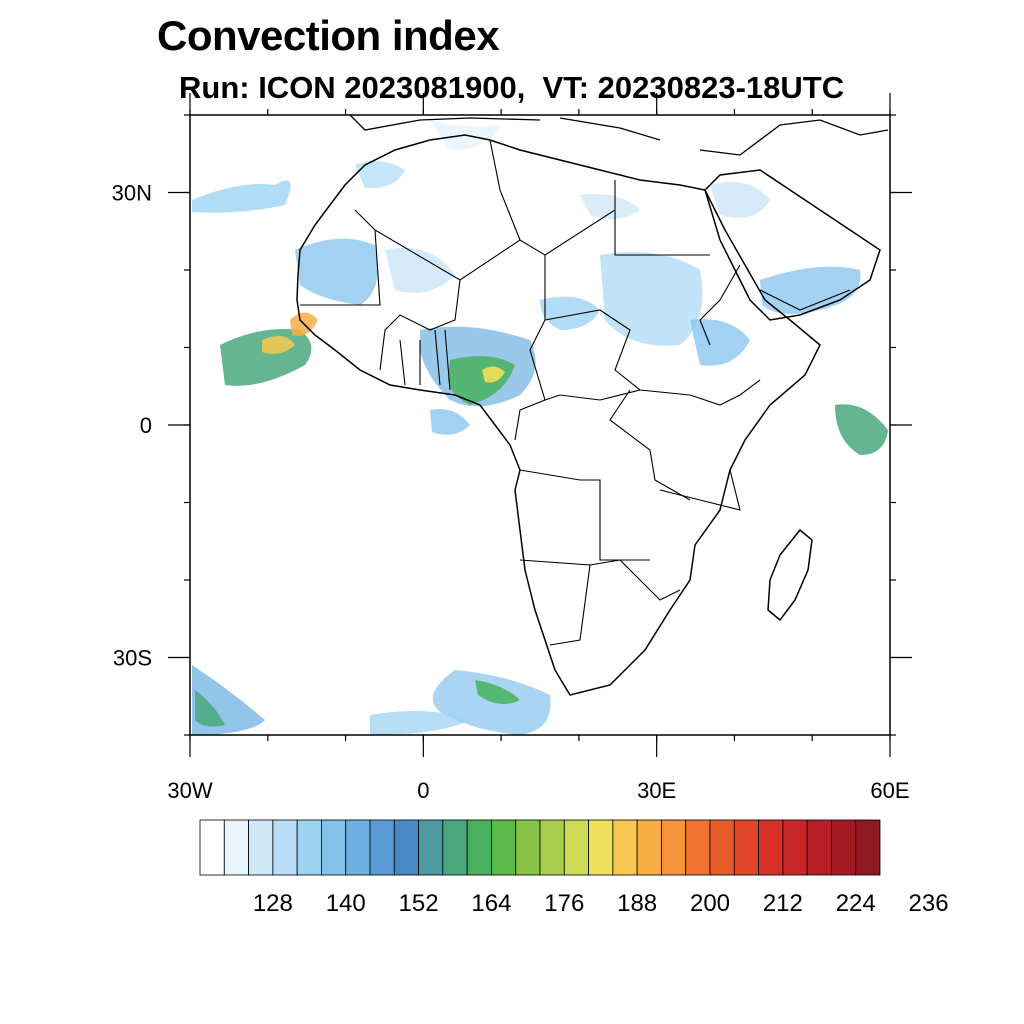  I want to click on colorbar, so click(540, 847).